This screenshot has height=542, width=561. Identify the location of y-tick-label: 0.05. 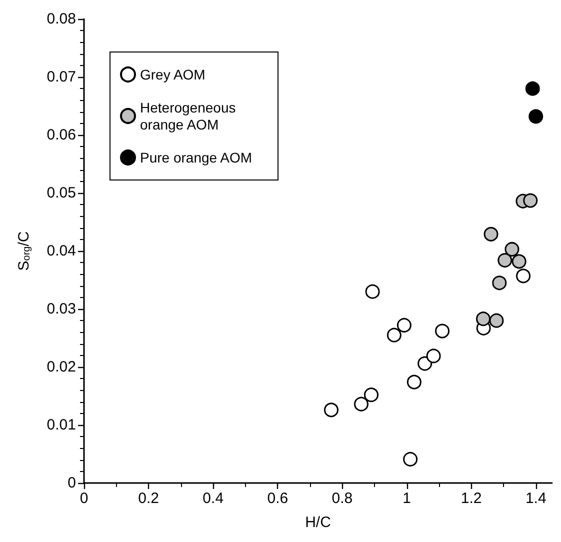
(61, 193).